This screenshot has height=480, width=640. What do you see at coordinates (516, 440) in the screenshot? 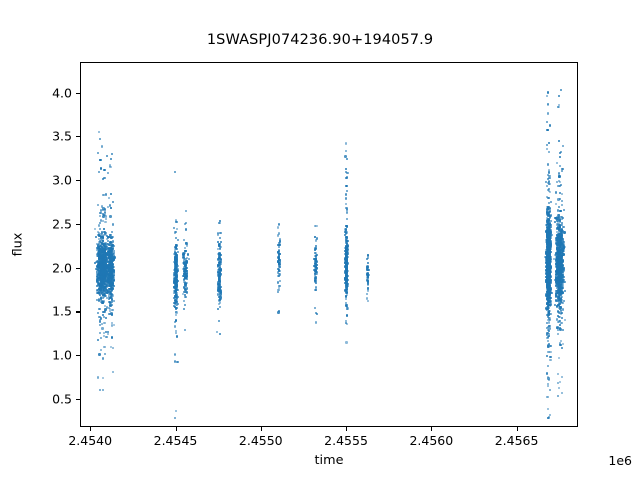
I see `x-tick-label: 2.4565` at bounding box center [516, 440].